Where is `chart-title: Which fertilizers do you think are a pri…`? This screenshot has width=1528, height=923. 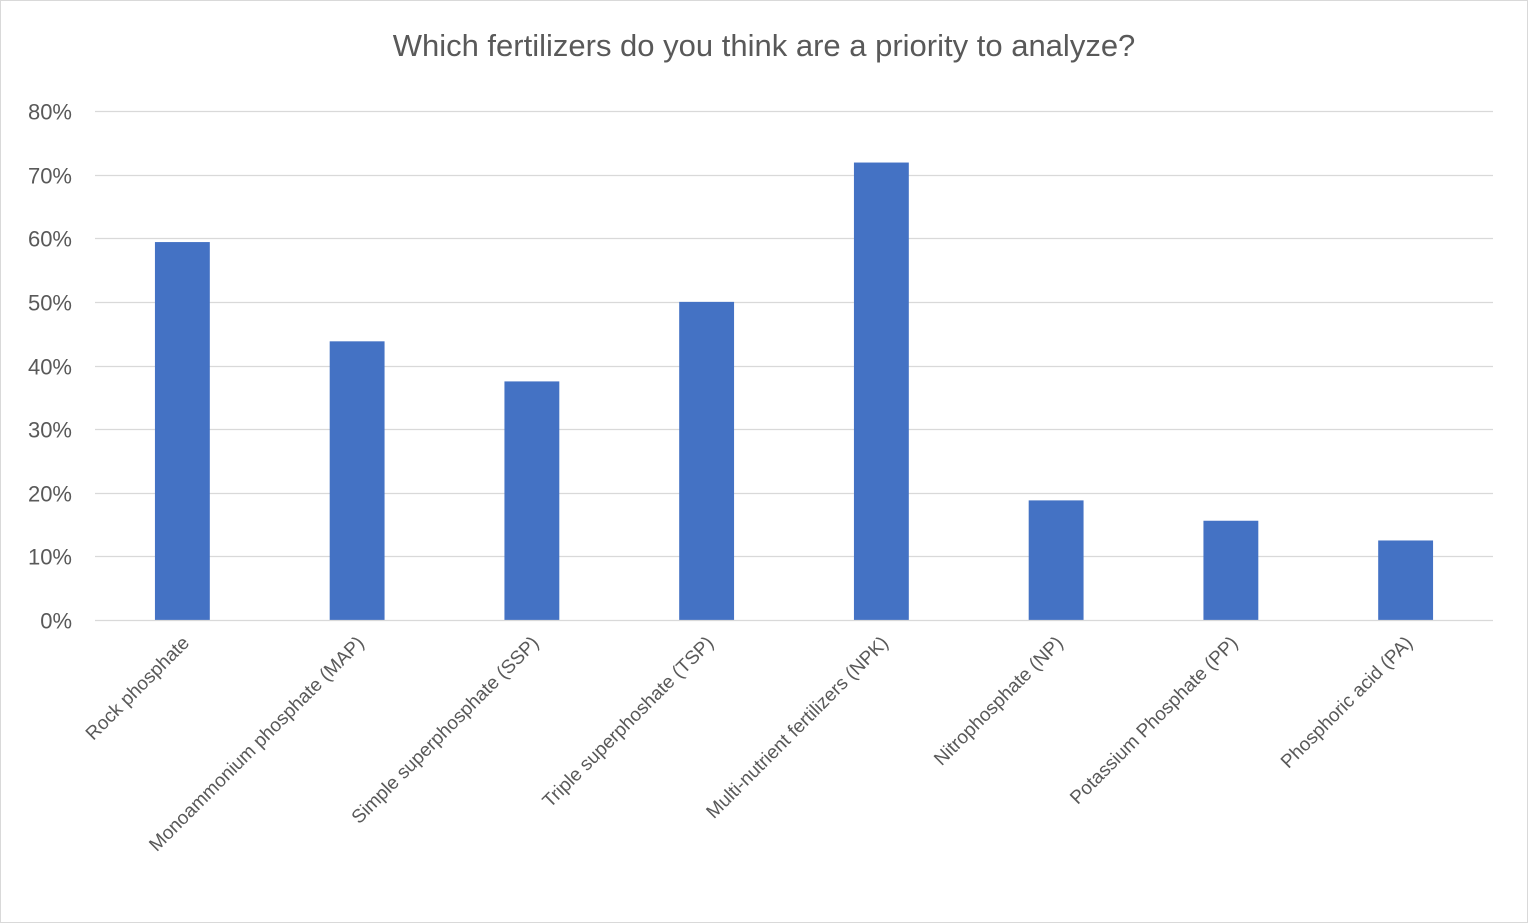 chart-title: Which fertilizers do you think are a pri… is located at coordinates (764, 45).